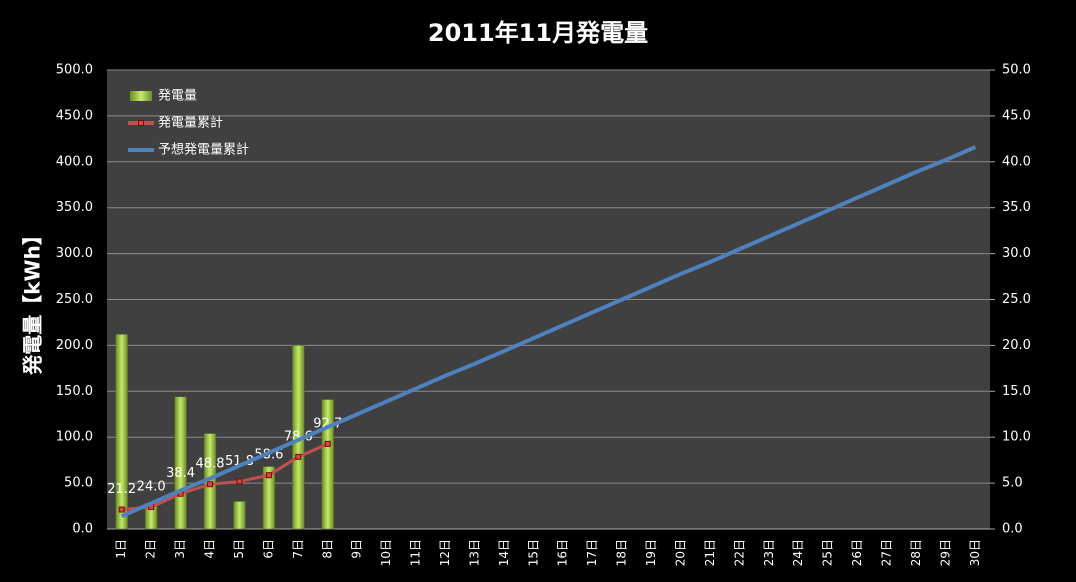  Describe the element at coordinates (945, 552) in the screenshot. I see `x-tick-label: 29日` at that location.